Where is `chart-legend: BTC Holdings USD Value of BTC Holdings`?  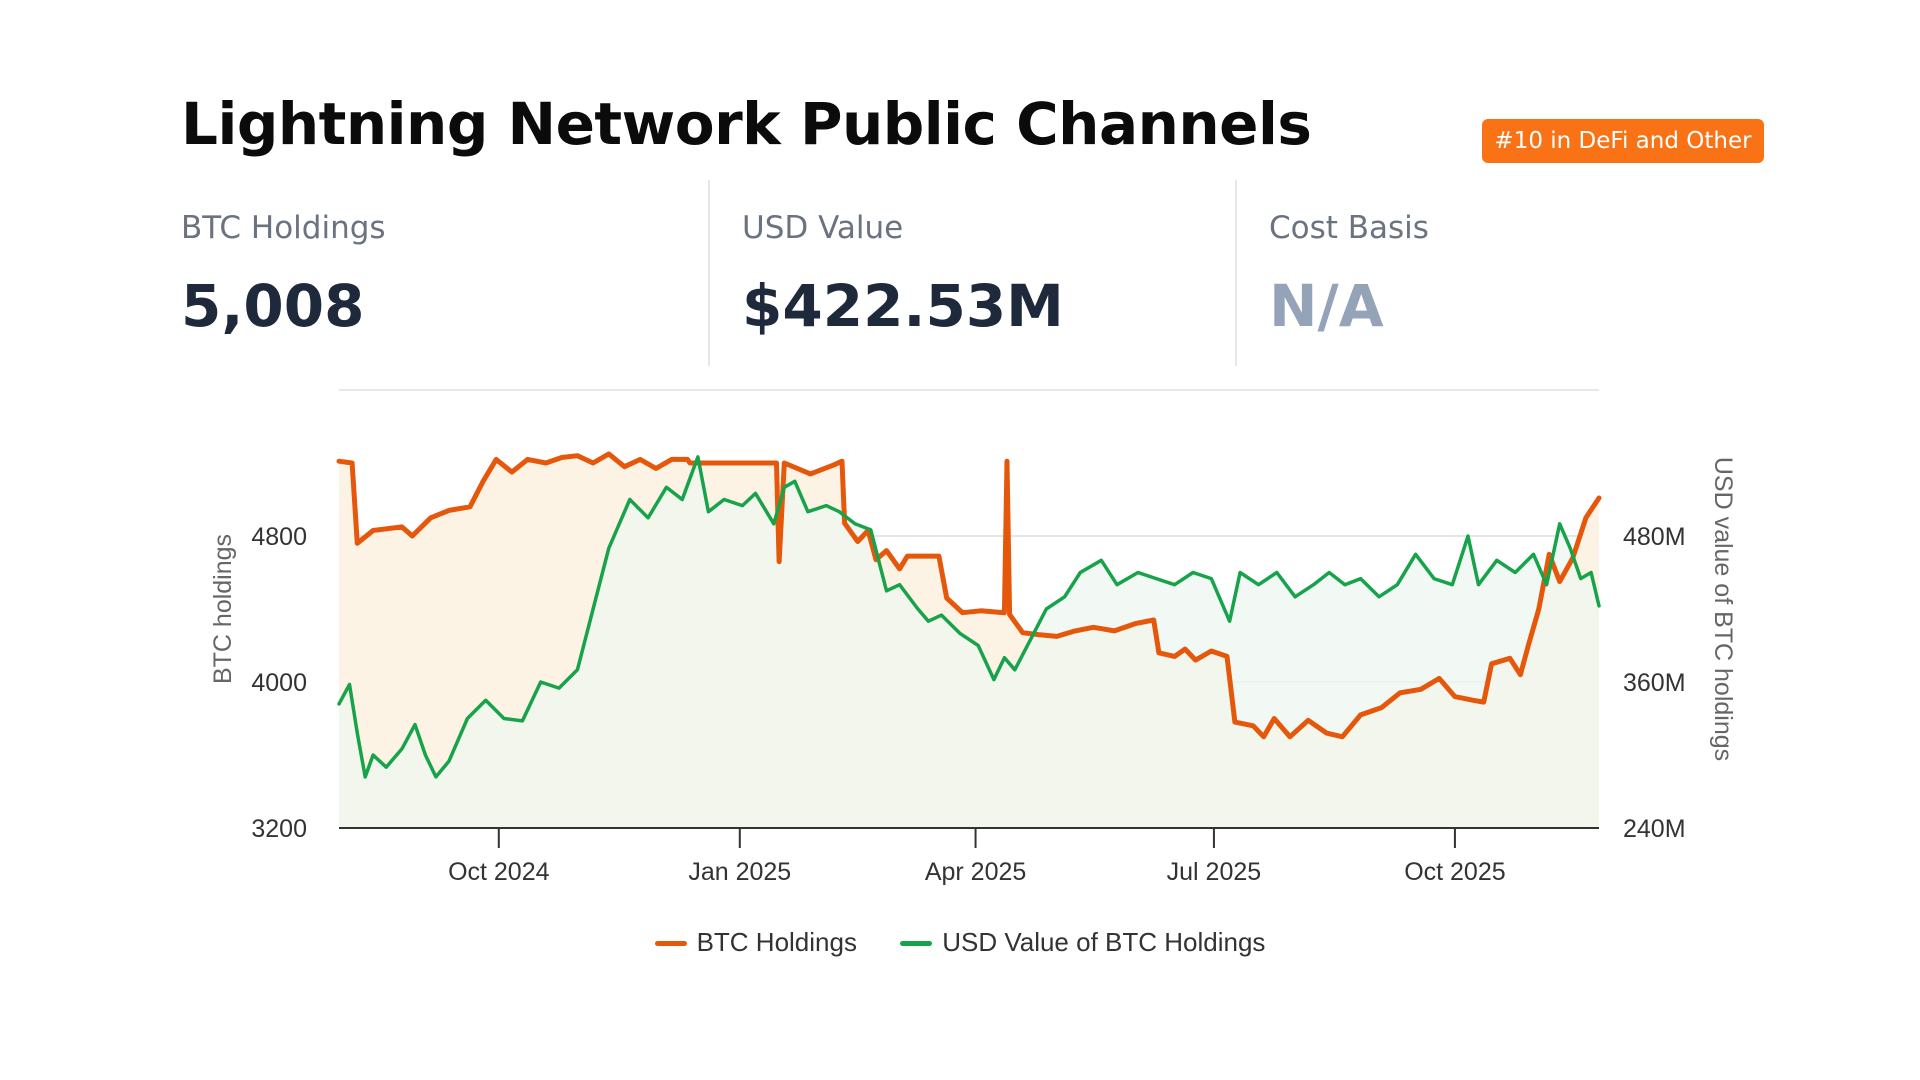 chart-legend: BTC Holdings USD Value of BTC Holdings is located at coordinates (960, 941).